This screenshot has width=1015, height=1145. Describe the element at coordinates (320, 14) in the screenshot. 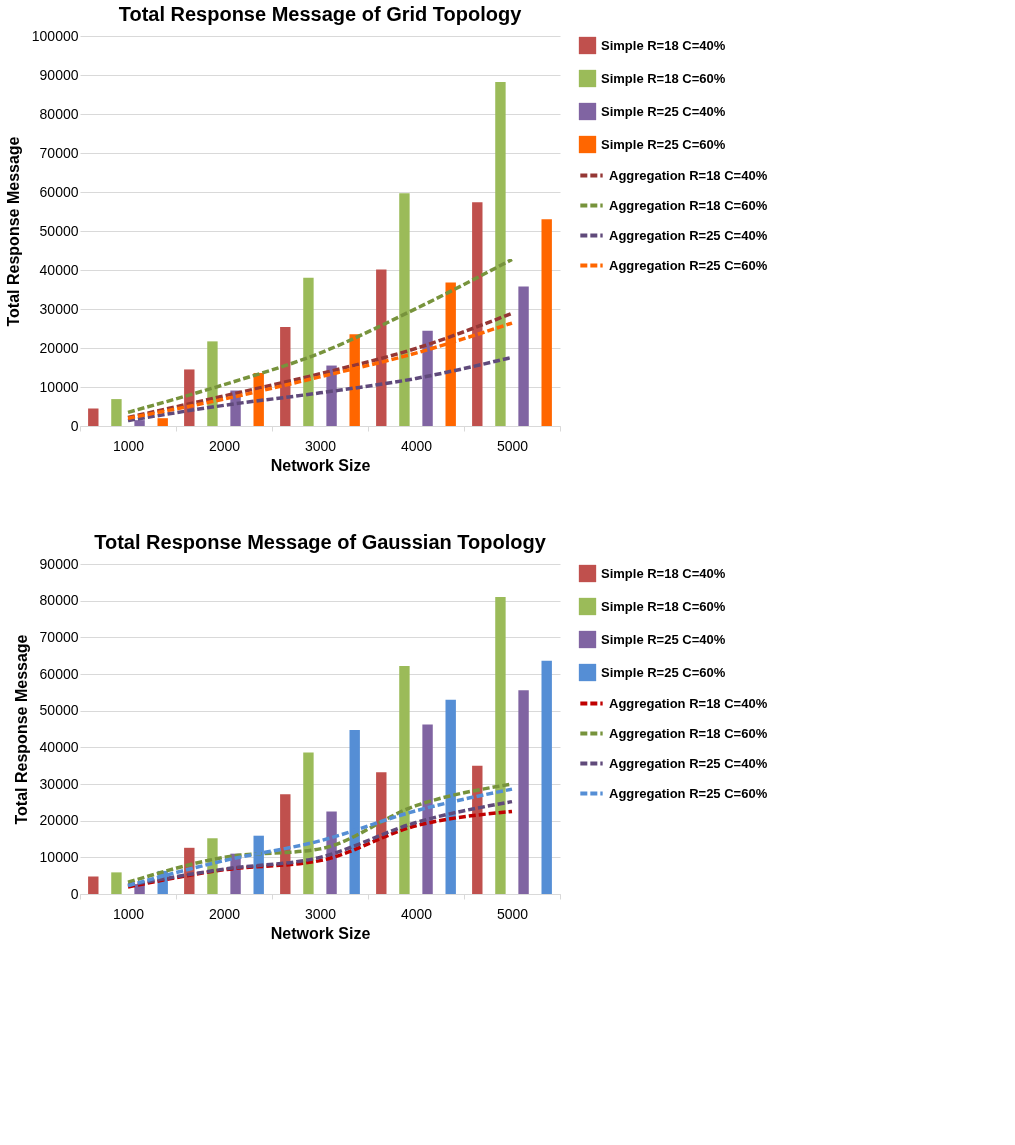

I see `chart-title: Total Response Message of Grid Topology` at that location.